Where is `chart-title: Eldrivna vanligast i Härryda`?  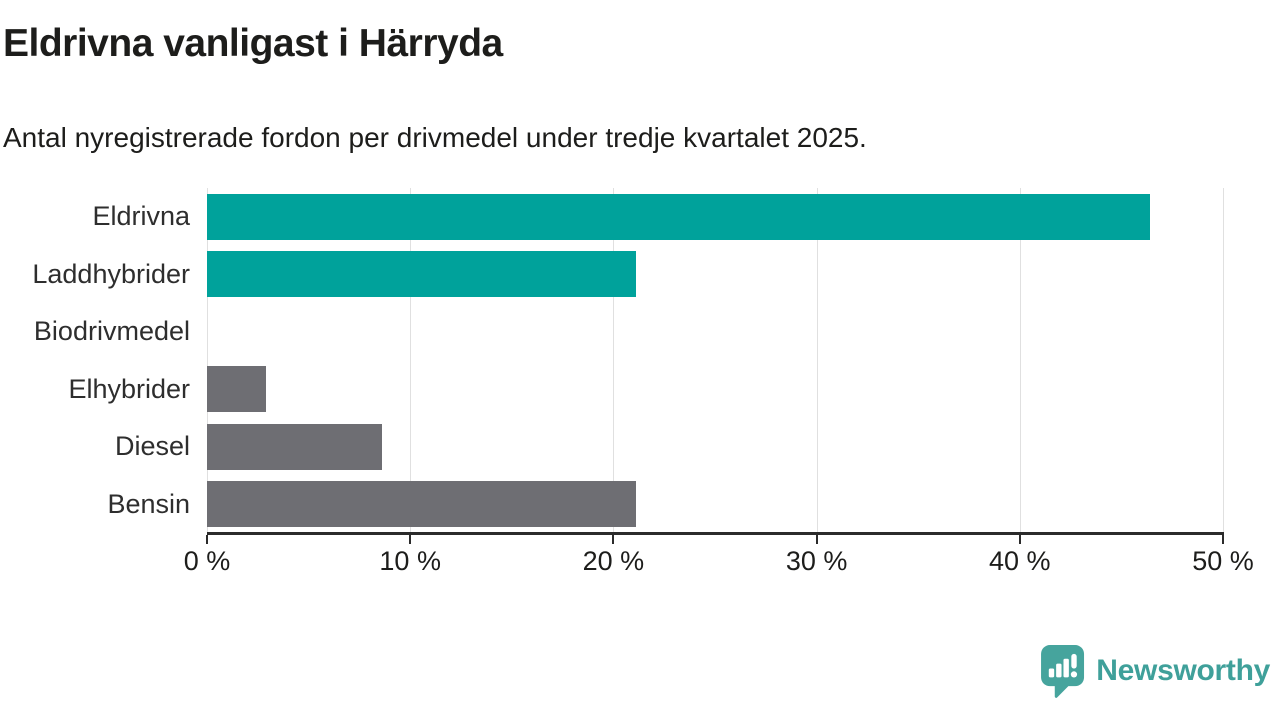 chart-title: Eldrivna vanligast i Härryda is located at coordinates (253, 43).